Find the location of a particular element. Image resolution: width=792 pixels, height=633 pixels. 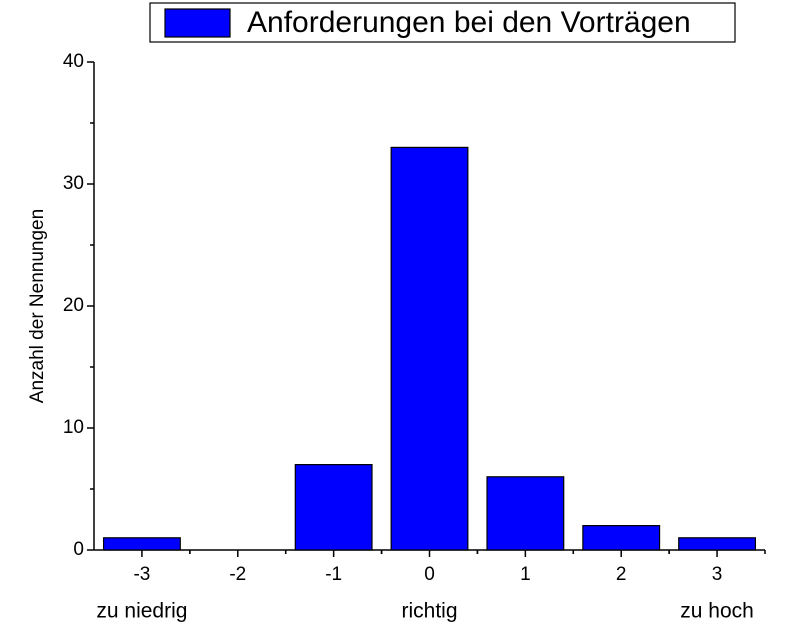

annotation: zu niedrig is located at coordinates (141, 611).